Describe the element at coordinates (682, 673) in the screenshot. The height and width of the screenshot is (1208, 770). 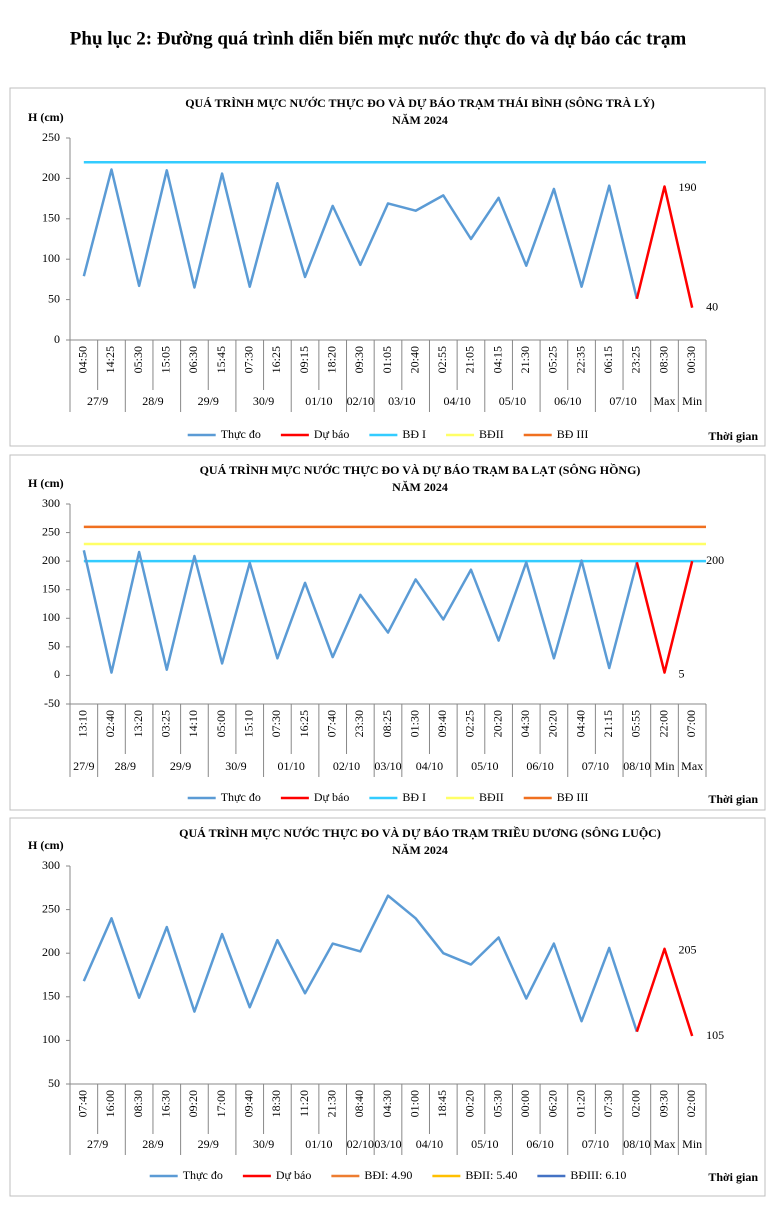
I see `data-label: 5` at that location.